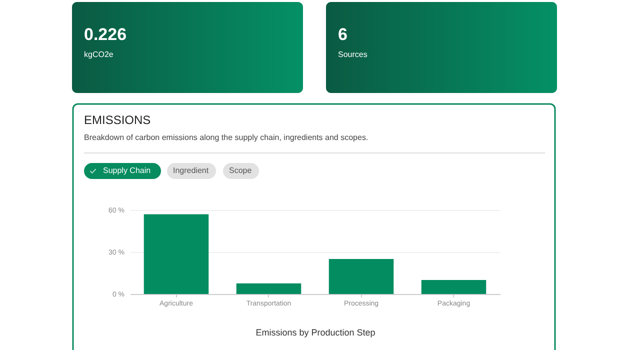 Image resolution: width=640 pixels, height=350 pixels. I want to click on x-axis-title: Emissions by Production Step, so click(316, 333).